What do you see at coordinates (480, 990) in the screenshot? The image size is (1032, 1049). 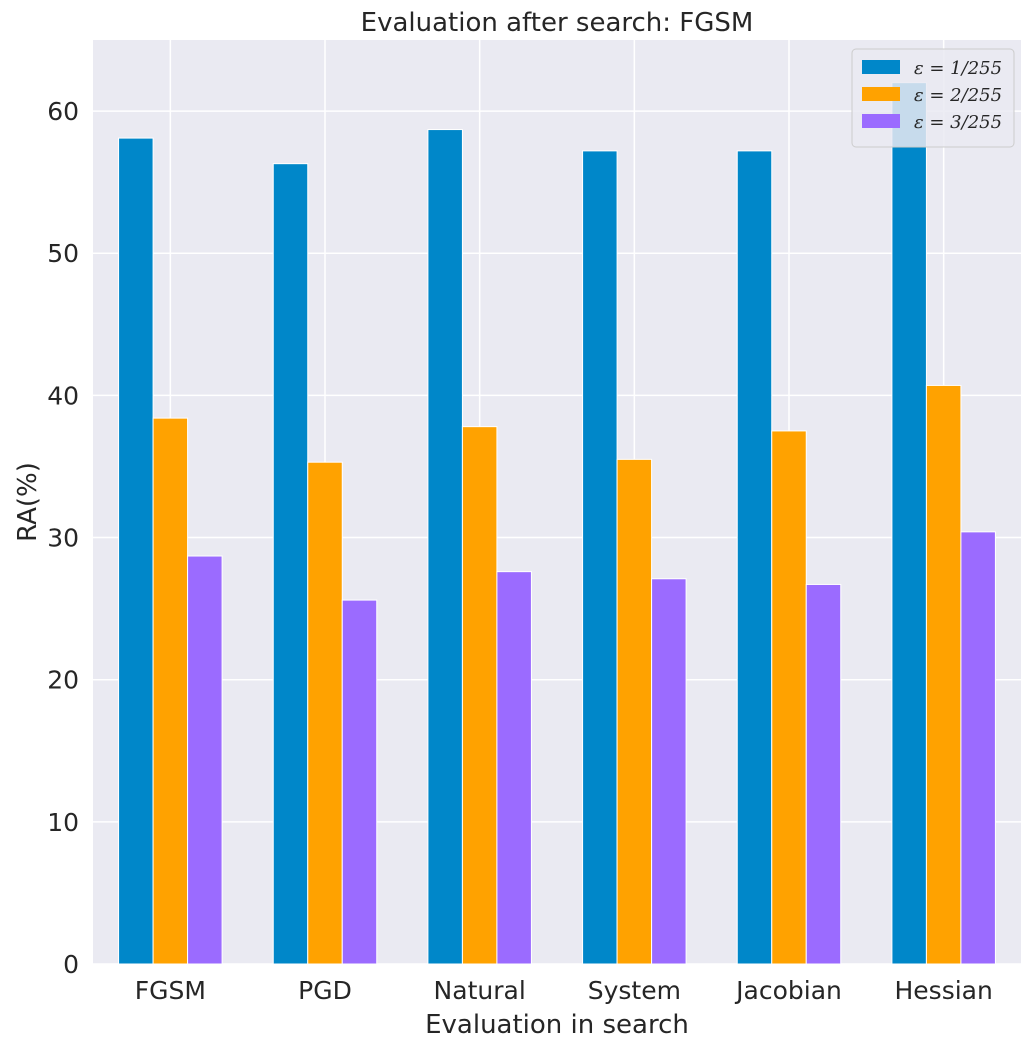 I see `x-tick-label: Natural` at bounding box center [480, 990].